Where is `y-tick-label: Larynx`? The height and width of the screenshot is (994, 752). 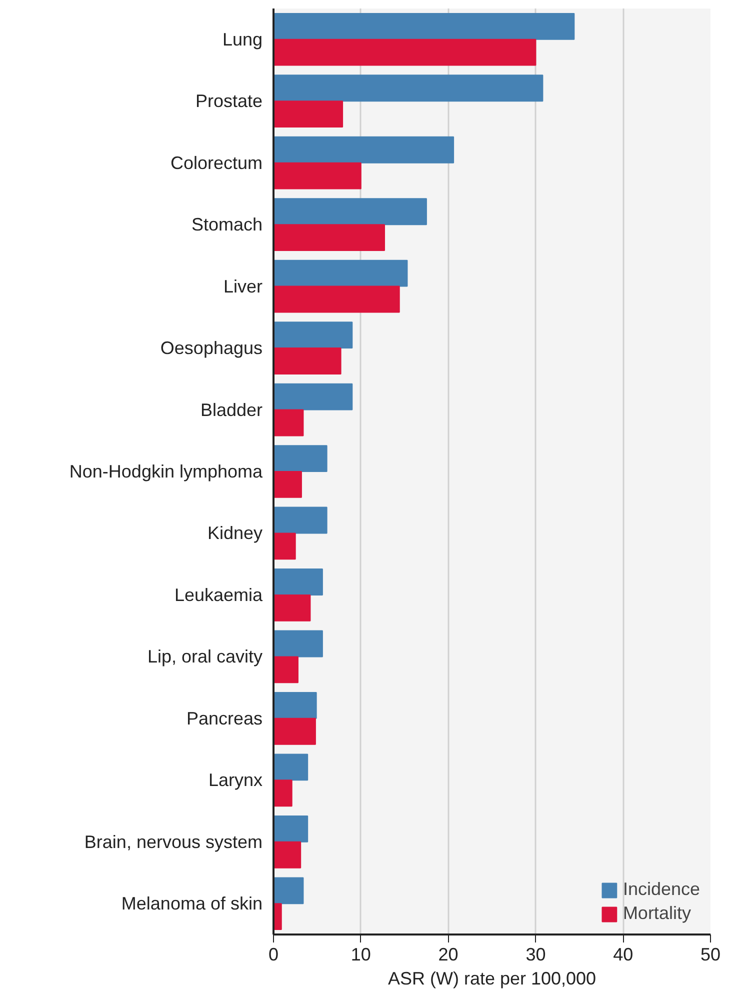 y-tick-label: Larynx is located at coordinates (235, 780).